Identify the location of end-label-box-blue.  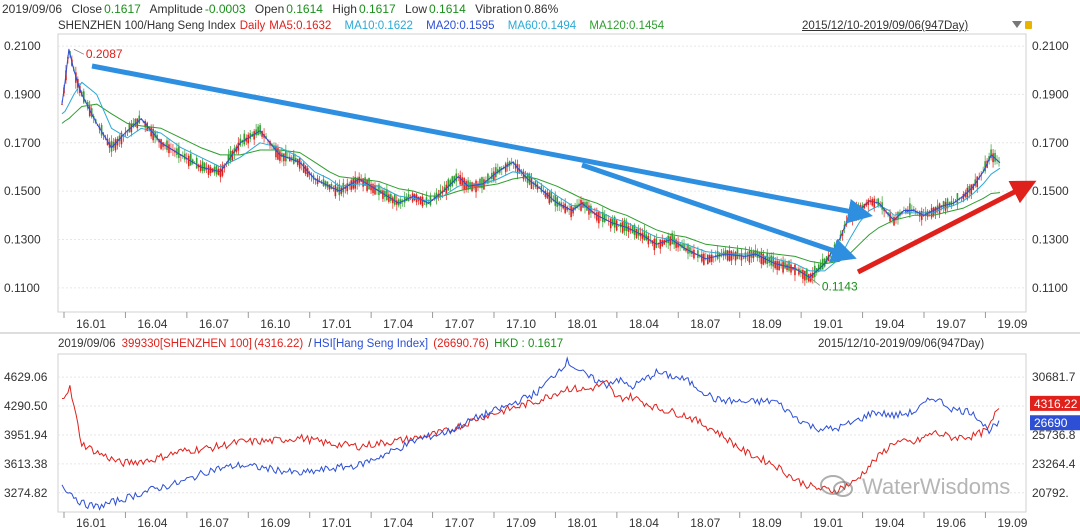
(1055, 423).